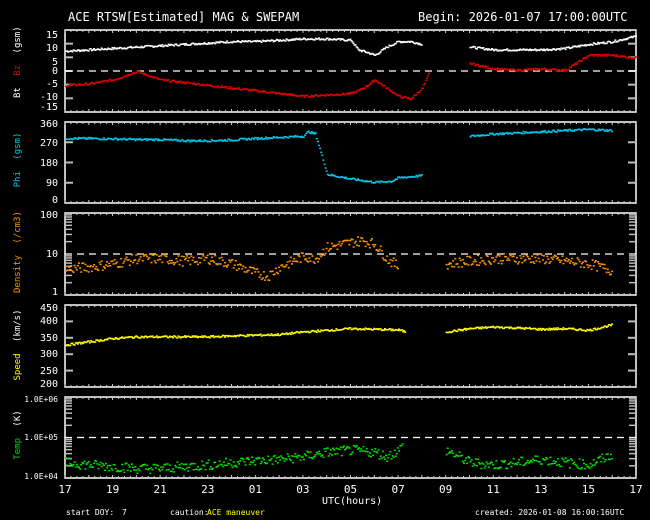 The width and height of the screenshot is (650, 520). I want to click on ytick: 270, so click(48, 143).